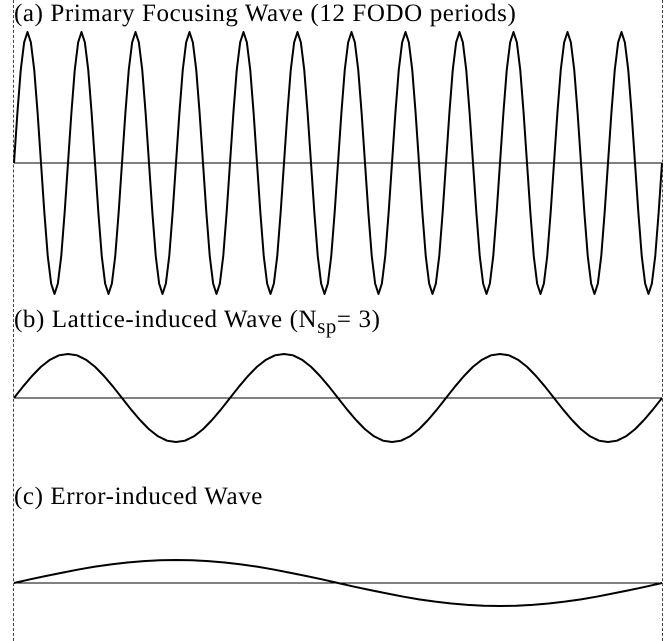 The height and width of the screenshot is (641, 667). What do you see at coordinates (138, 497) in the screenshot?
I see `chart-title: (c) Error-induced Wave` at bounding box center [138, 497].